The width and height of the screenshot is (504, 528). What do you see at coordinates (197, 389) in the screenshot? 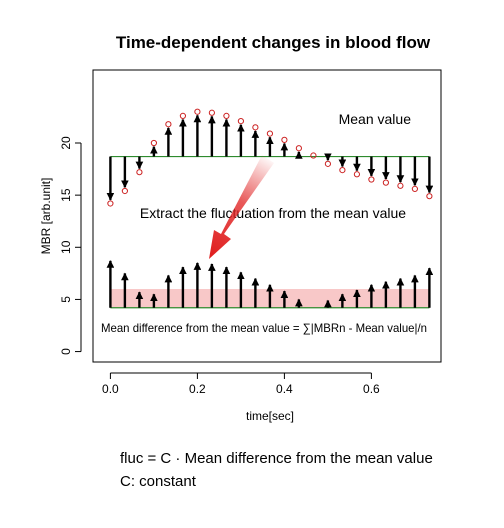
I see `x-tick-label: 0.2` at bounding box center [197, 389].